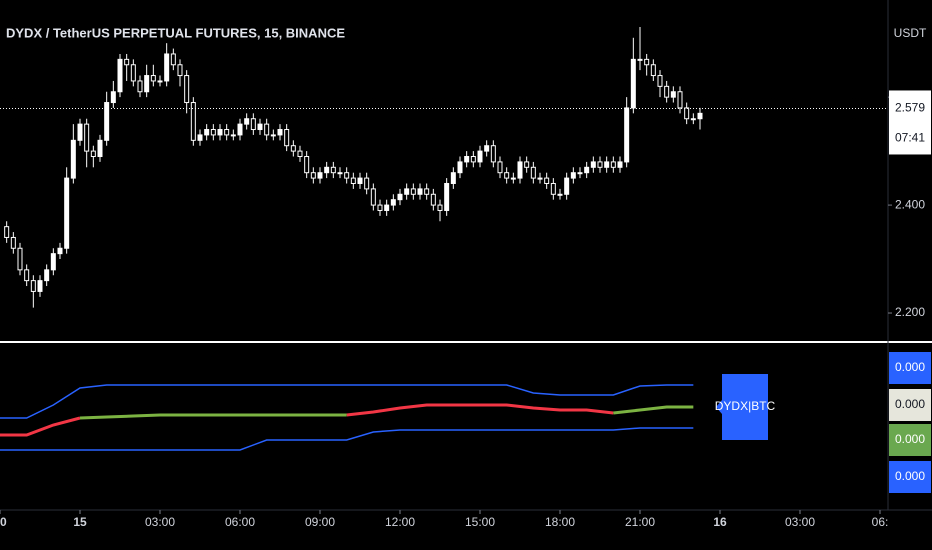 The image size is (932, 550). I want to click on last-price-badge, so click(910, 122).